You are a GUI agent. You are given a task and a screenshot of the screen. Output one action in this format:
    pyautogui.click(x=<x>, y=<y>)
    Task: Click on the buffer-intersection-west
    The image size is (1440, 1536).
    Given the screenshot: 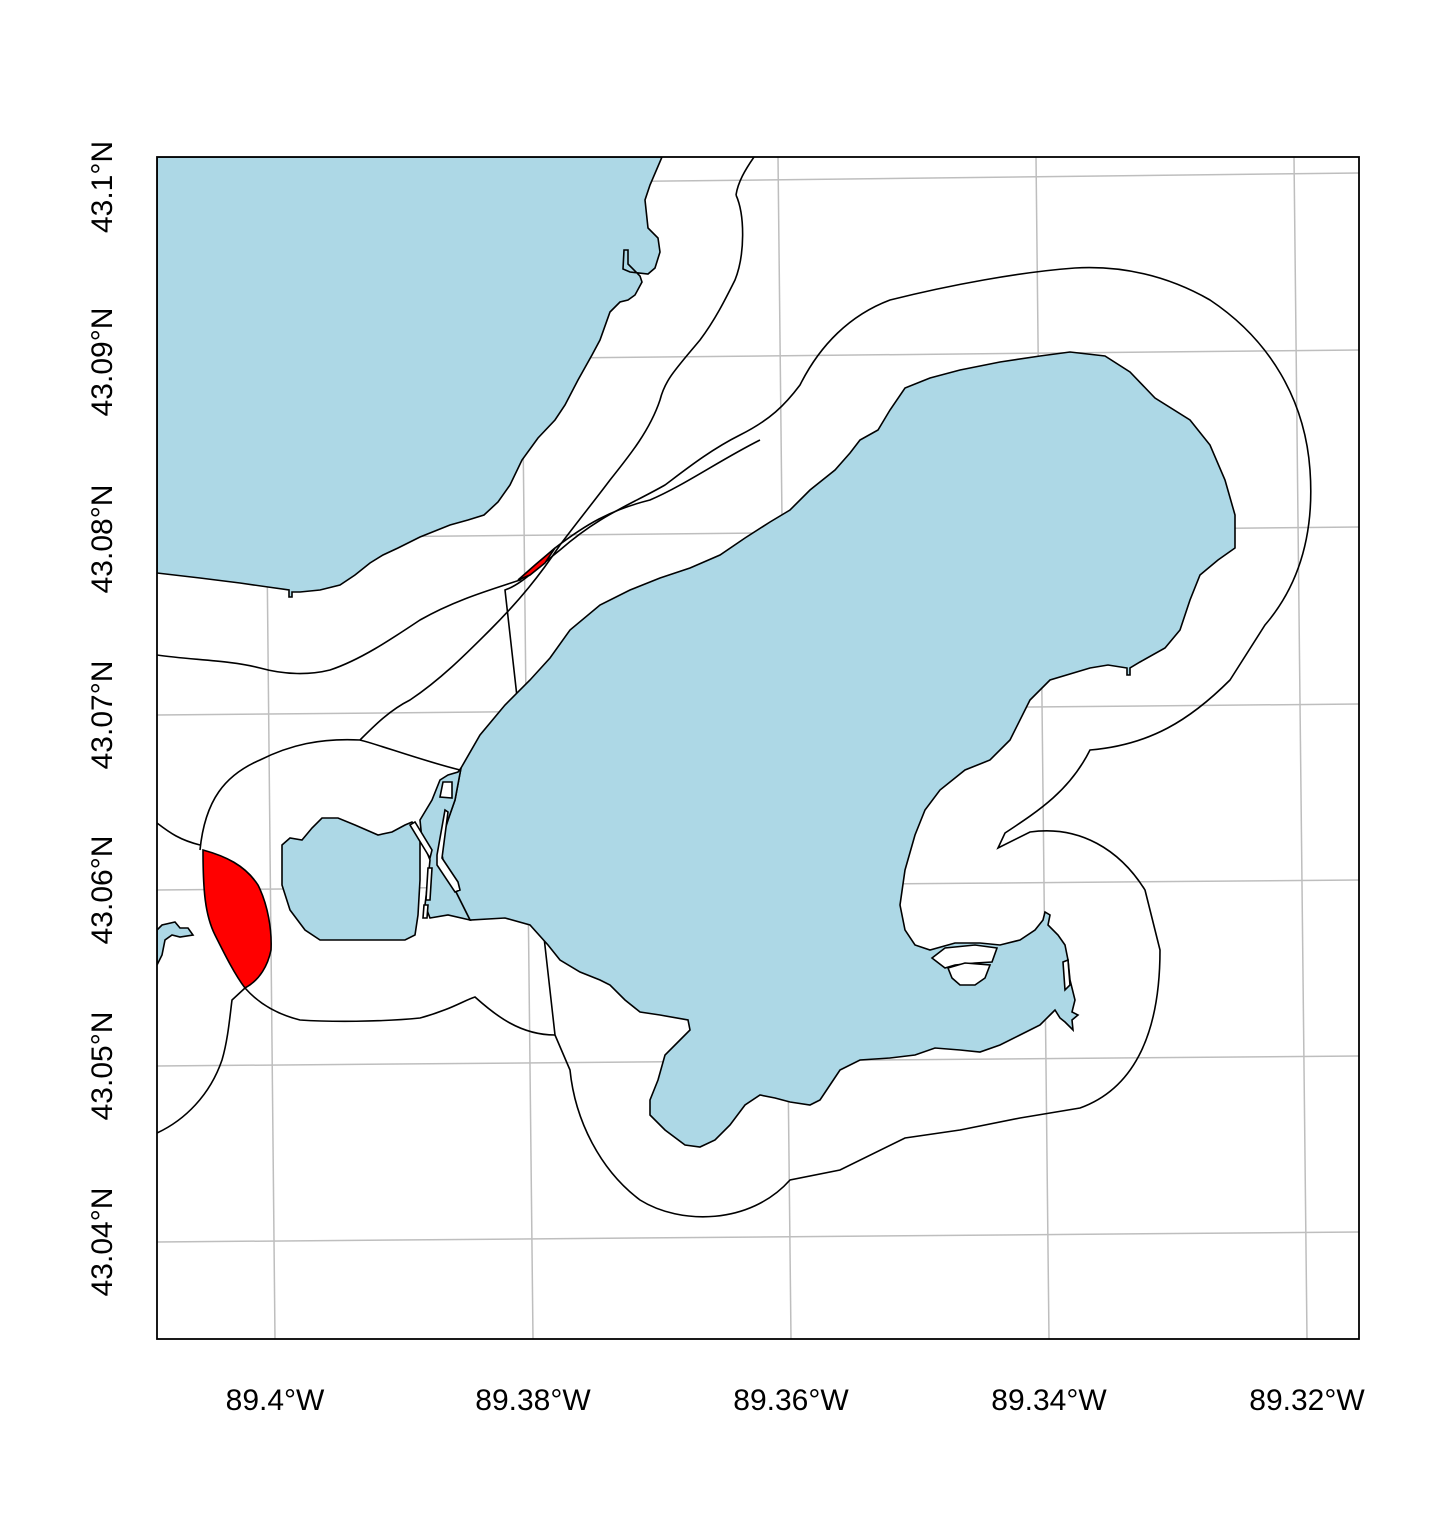 What is the action you would take?
    pyautogui.click(x=237, y=919)
    